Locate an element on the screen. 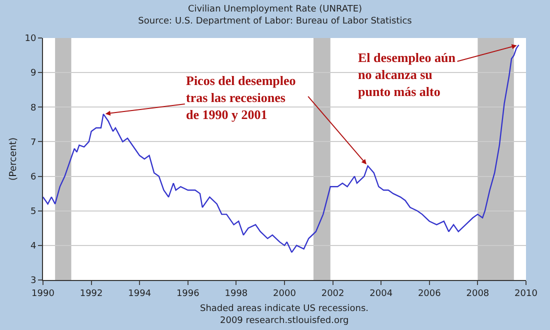 The height and width of the screenshot is (330, 550). x-tick-label: 1996 is located at coordinates (188, 293).